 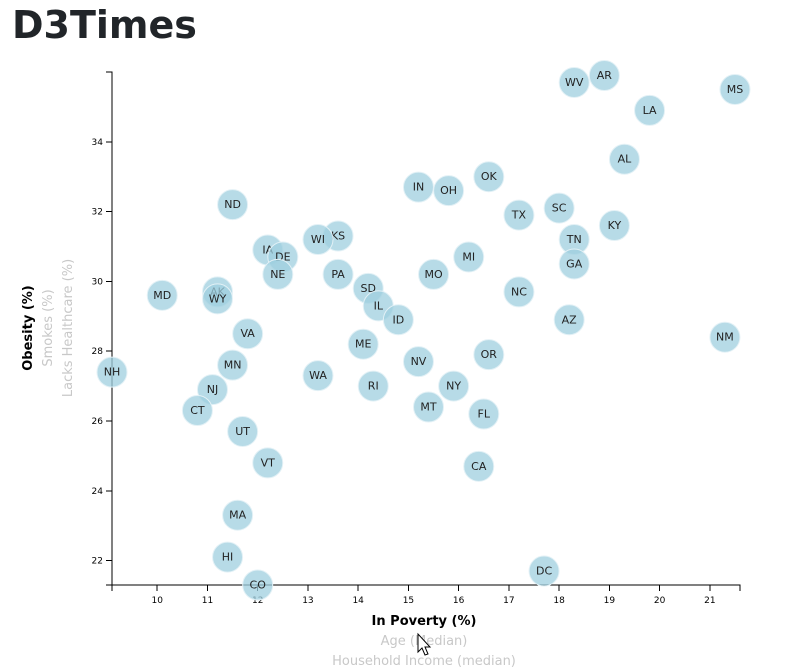 I want to click on state-point-sc: SC, so click(x=559, y=208).